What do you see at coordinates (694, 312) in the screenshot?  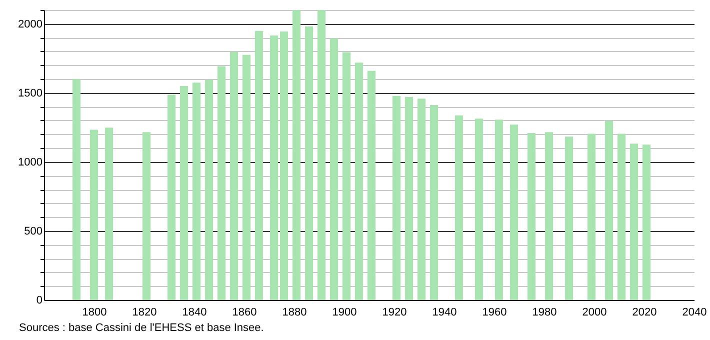 I see `x-tick-label: 2040` at bounding box center [694, 312].